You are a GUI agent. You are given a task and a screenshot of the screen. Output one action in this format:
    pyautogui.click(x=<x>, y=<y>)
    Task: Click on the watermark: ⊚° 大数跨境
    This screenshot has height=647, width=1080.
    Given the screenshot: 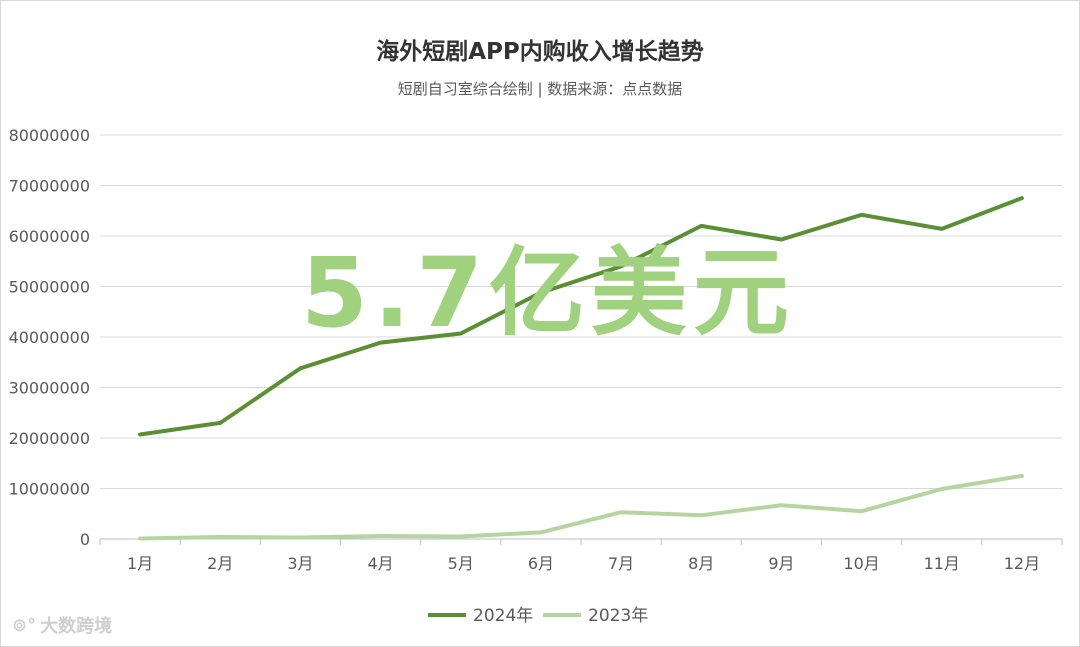 What is the action you would take?
    pyautogui.click(x=62, y=625)
    